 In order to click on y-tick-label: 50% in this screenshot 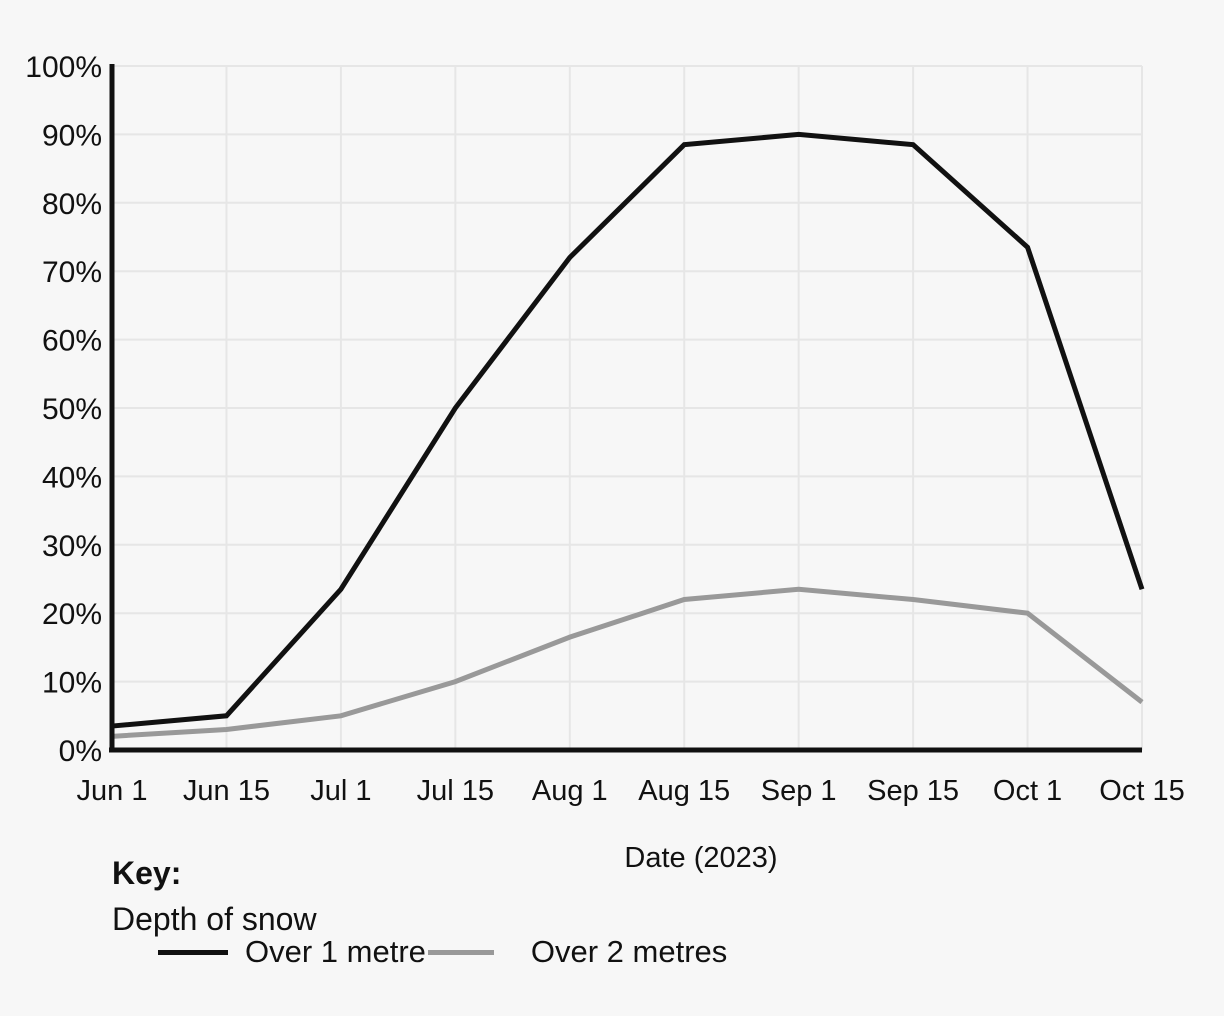, I will do `click(72, 409)`.